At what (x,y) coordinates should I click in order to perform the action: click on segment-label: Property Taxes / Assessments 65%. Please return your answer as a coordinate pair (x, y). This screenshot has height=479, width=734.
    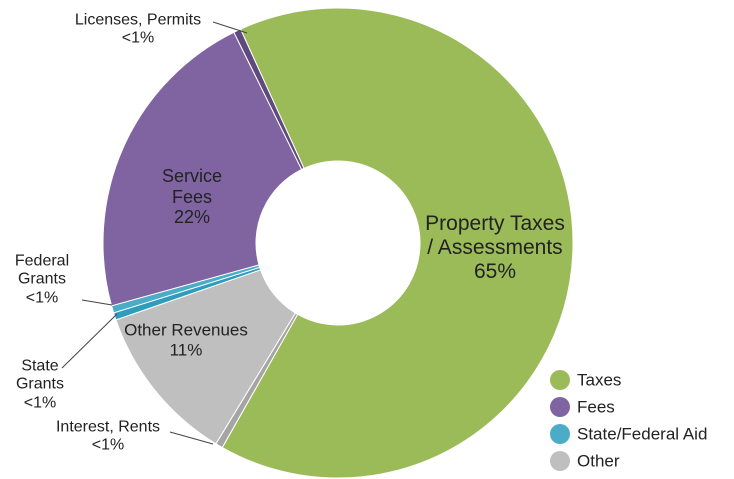
    Looking at the image, I should click on (495, 248).